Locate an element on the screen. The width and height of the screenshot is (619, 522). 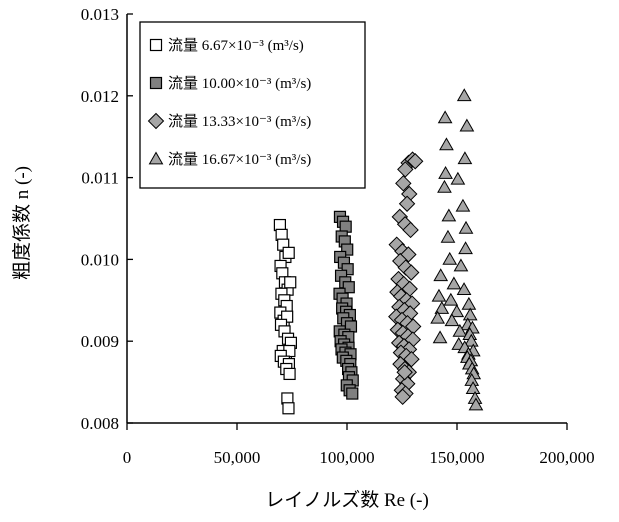
x-axis-title: レイノルズ数 Re (-) is located at coordinates (347, 500).